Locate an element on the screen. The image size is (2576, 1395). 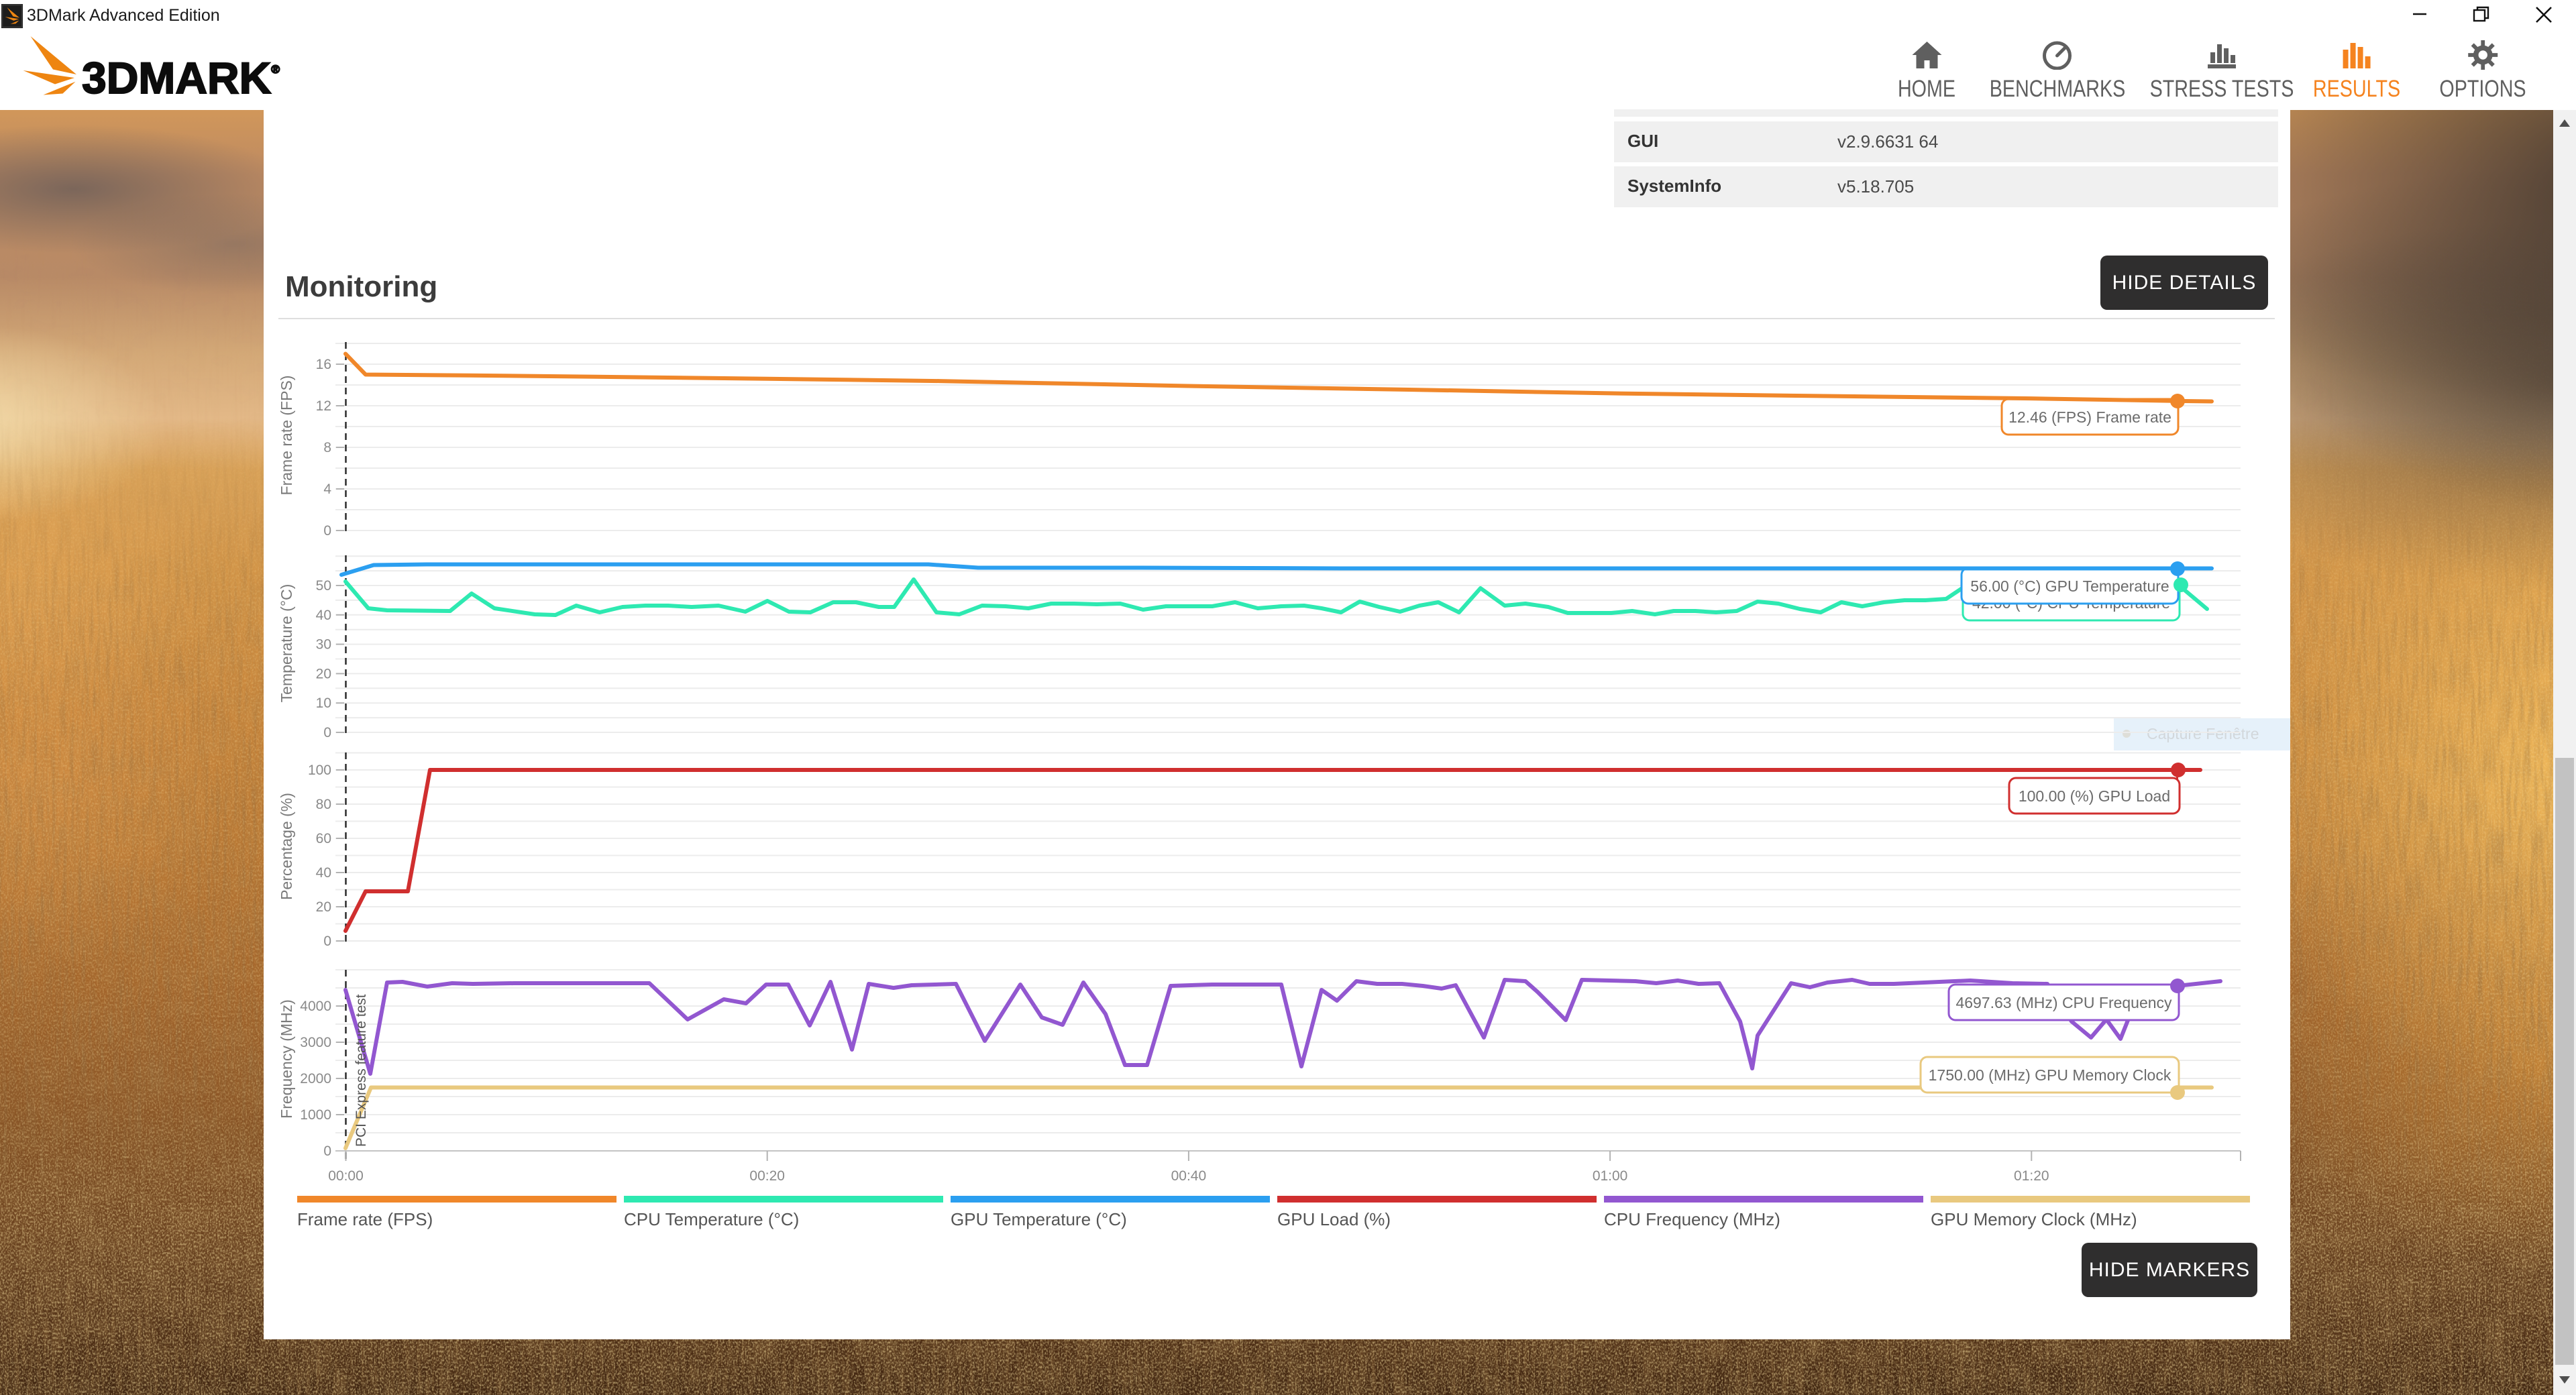
svg-text: PCI Express feature test is located at coordinates (361, 1070).